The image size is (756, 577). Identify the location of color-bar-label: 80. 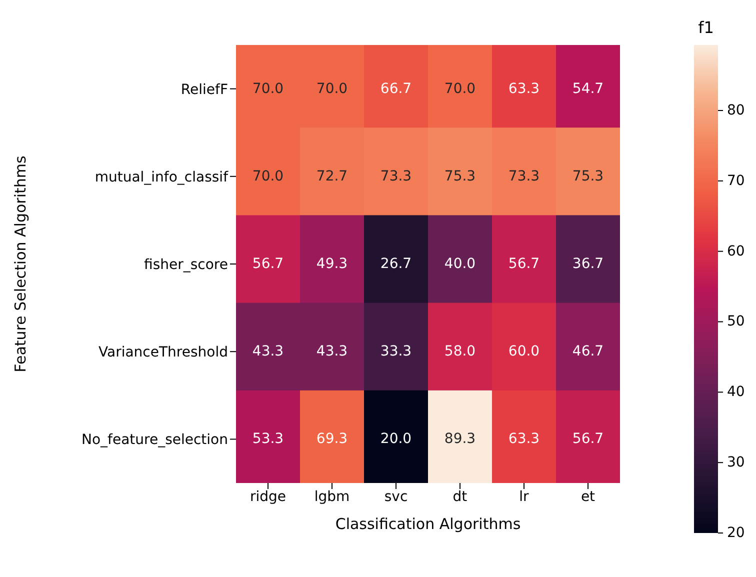
(736, 110).